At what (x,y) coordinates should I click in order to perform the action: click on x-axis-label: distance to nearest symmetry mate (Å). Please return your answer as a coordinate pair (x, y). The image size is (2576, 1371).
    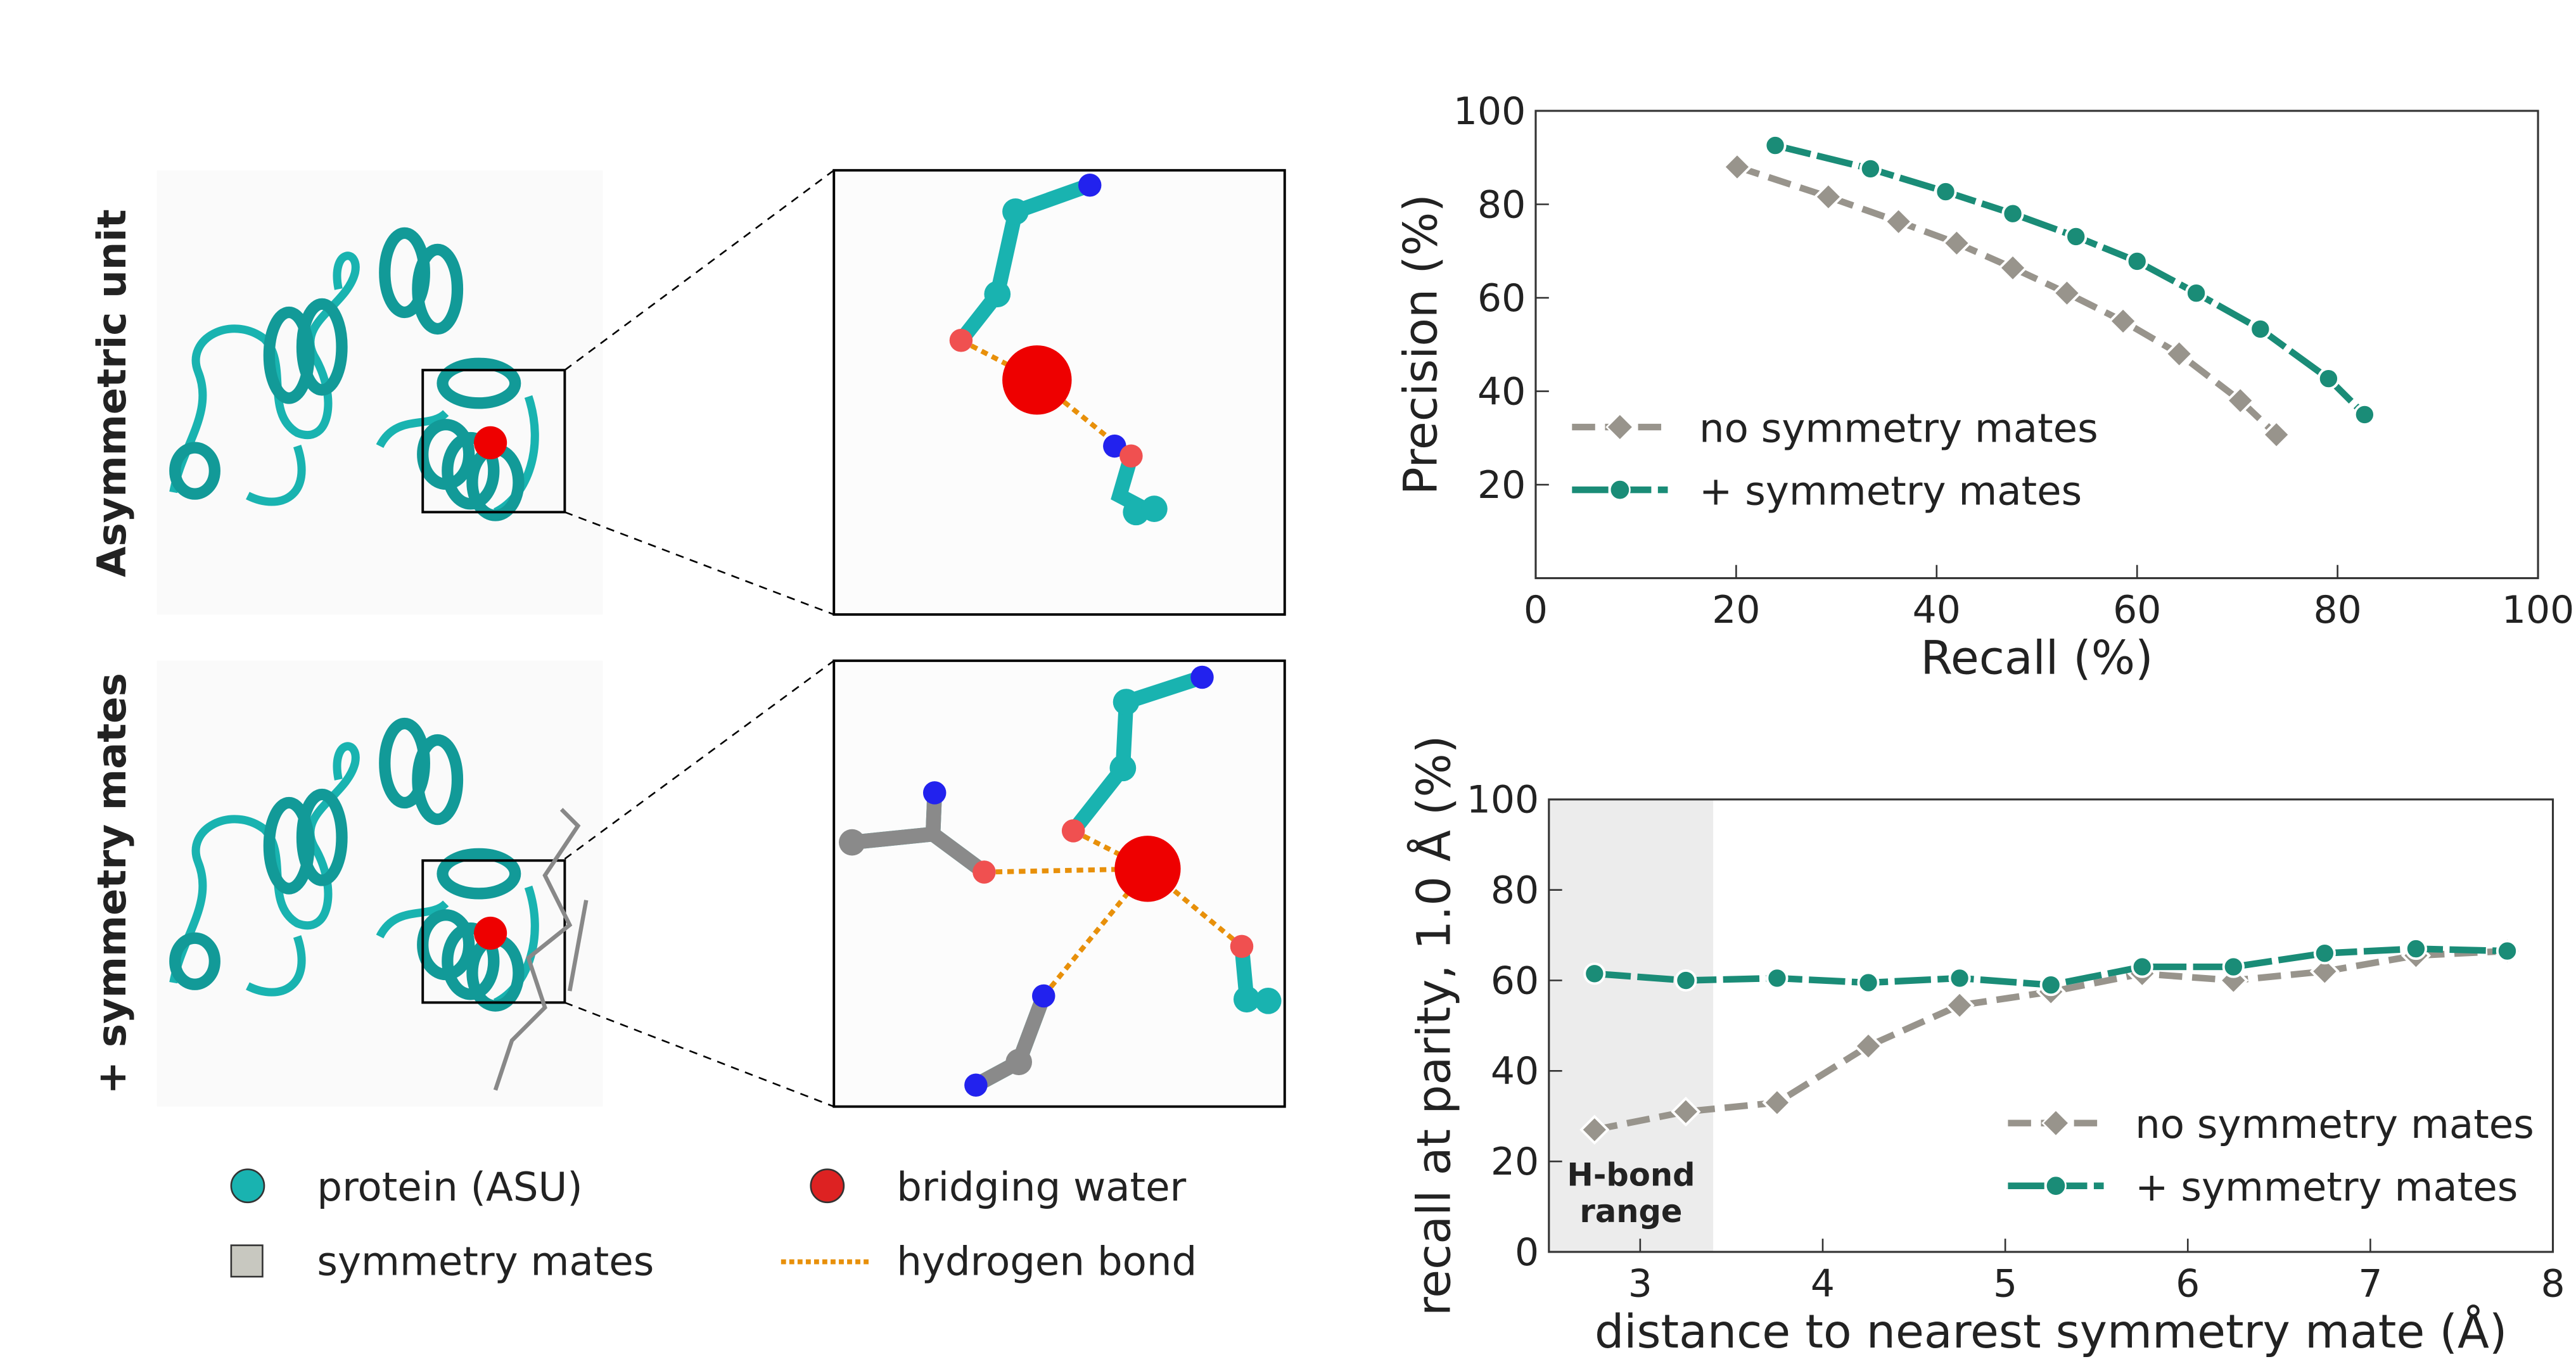
    Looking at the image, I should click on (2051, 1331).